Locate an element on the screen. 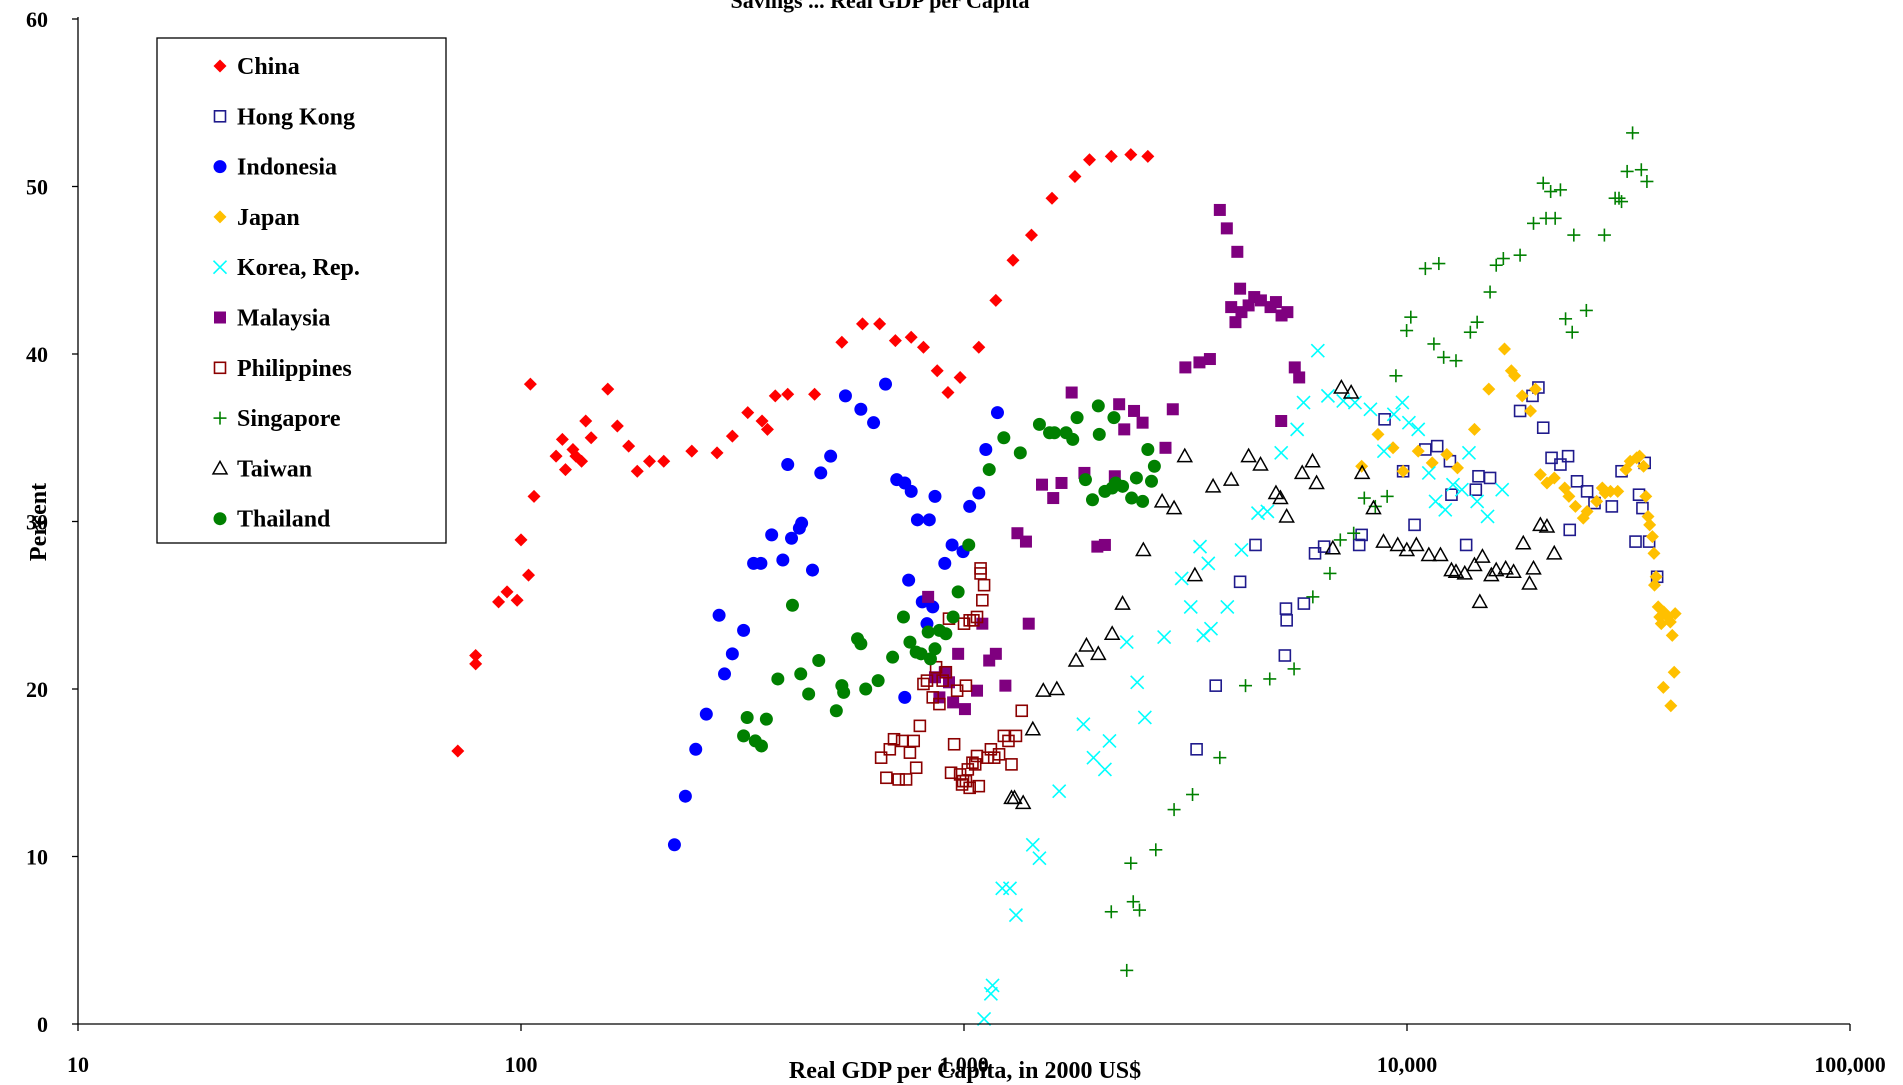  legend-item-philippines: Philippines is located at coordinates (282, 369).